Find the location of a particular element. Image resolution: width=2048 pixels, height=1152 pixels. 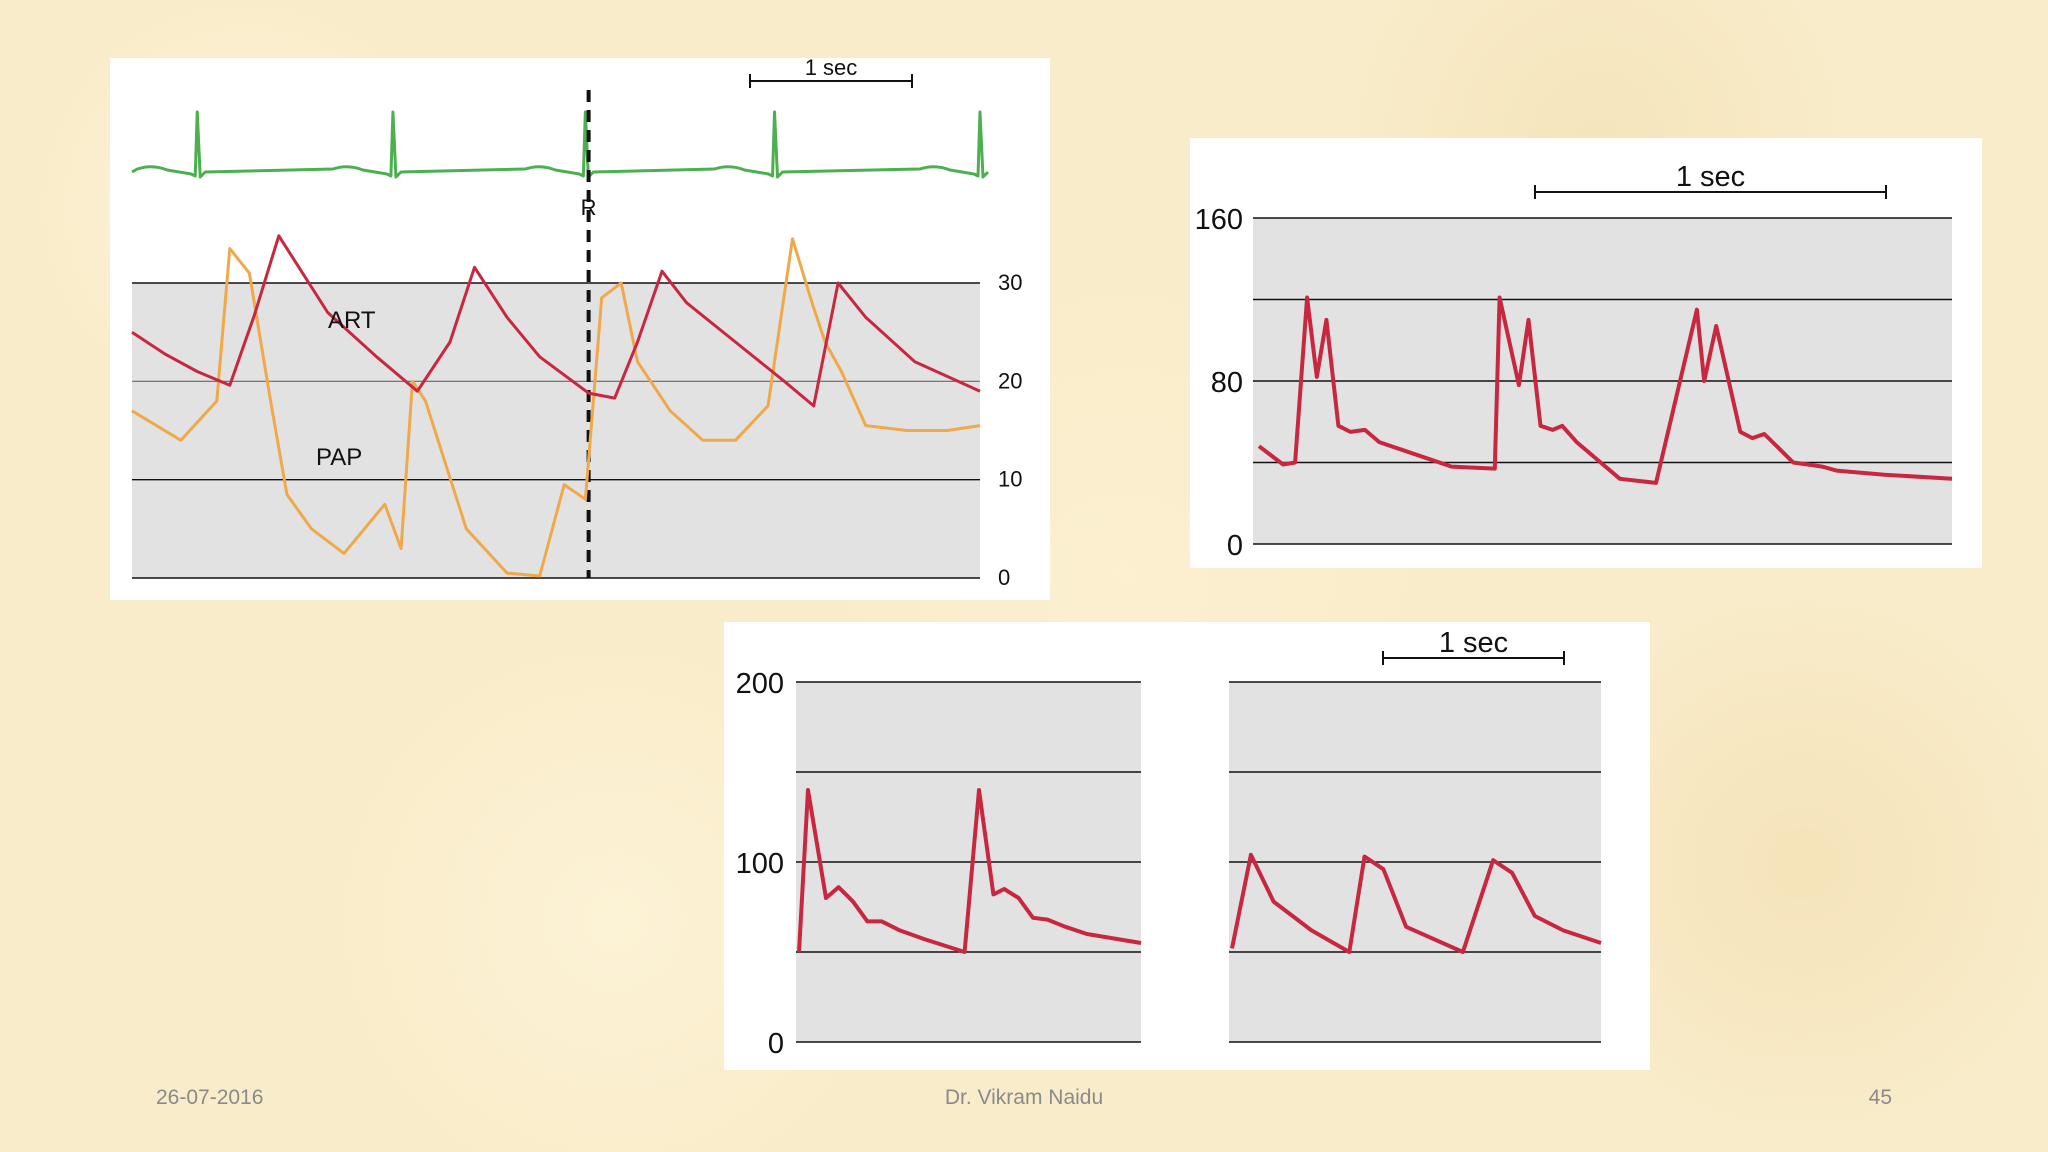

footer-date: 26-07-2016 is located at coordinates (210, 1097).